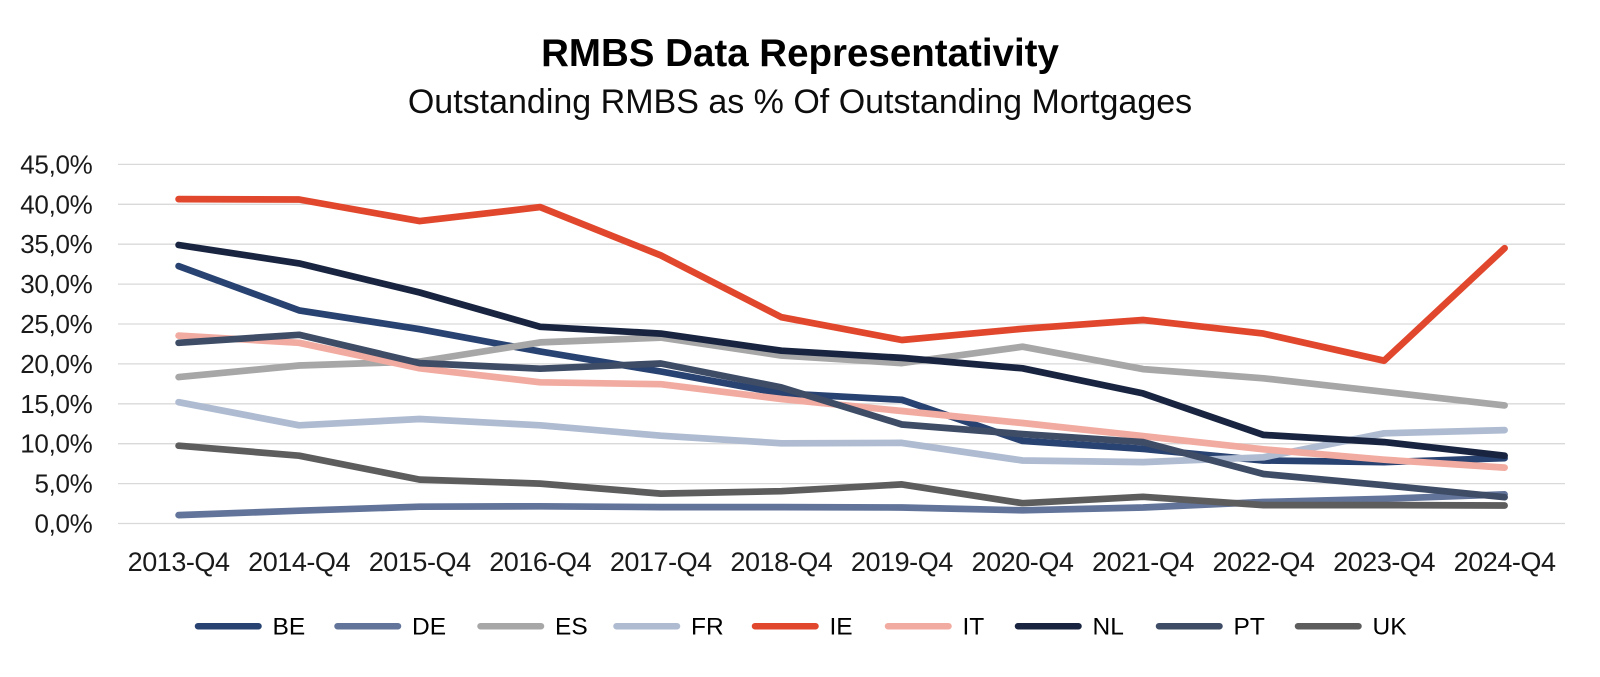 The height and width of the screenshot is (677, 1600). I want to click on svg-text: 25,0%, so click(56, 324).